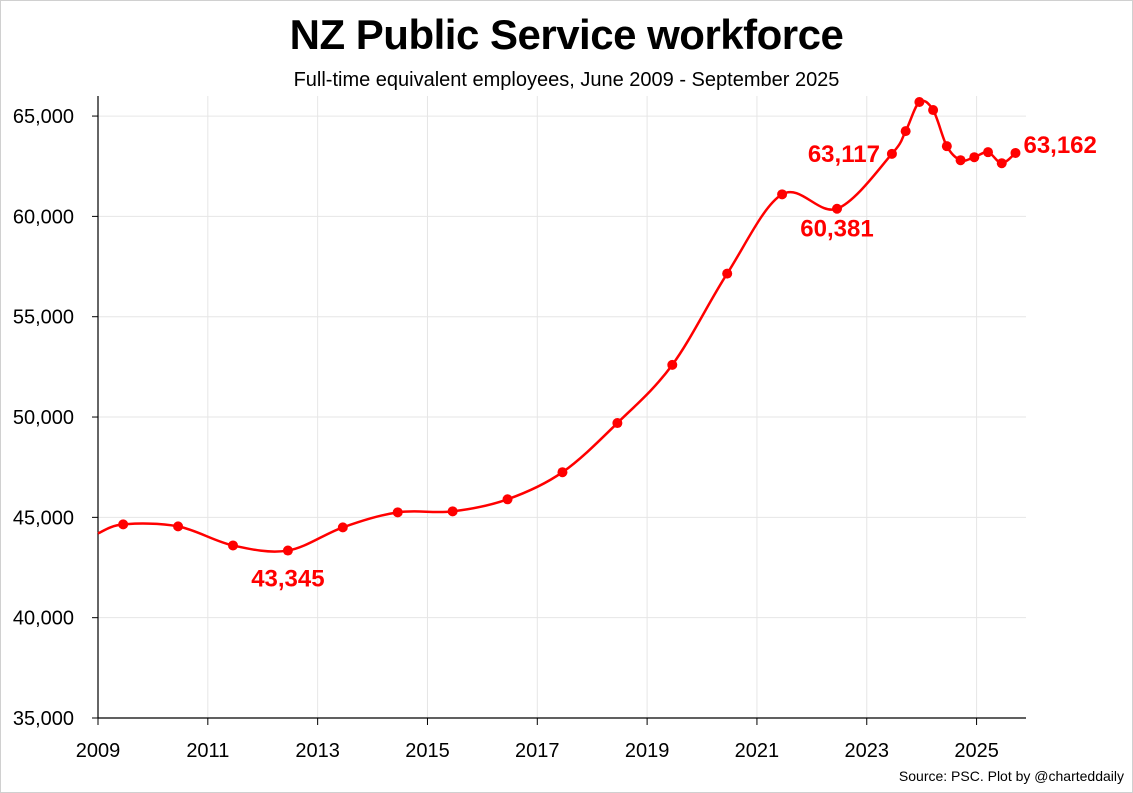 Image resolution: width=1133 pixels, height=793 pixels. Describe the element at coordinates (844, 154) in the screenshot. I see `data-label: 63,117` at that location.